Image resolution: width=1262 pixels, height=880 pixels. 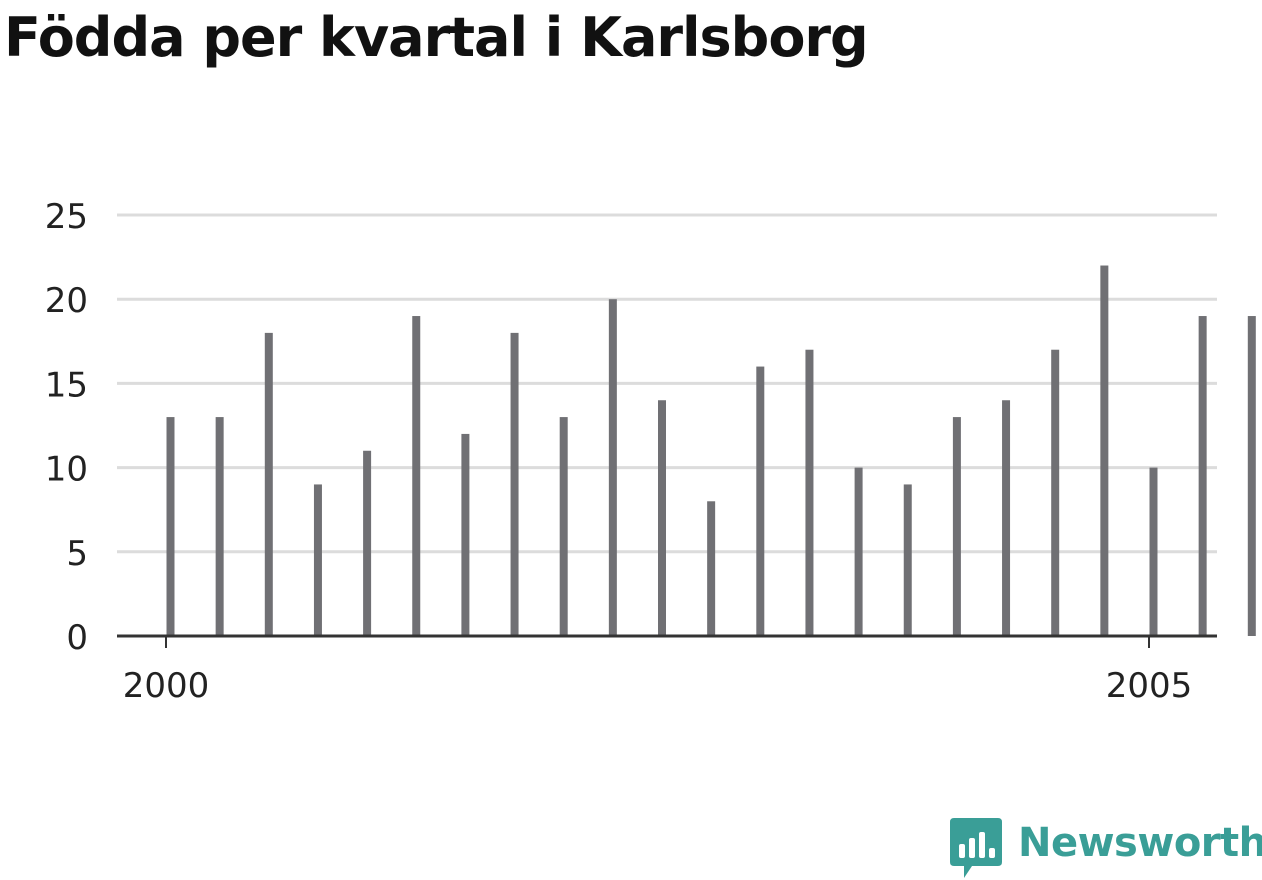 What do you see at coordinates (77, 554) in the screenshot?
I see `y-tick-label: 5` at bounding box center [77, 554].